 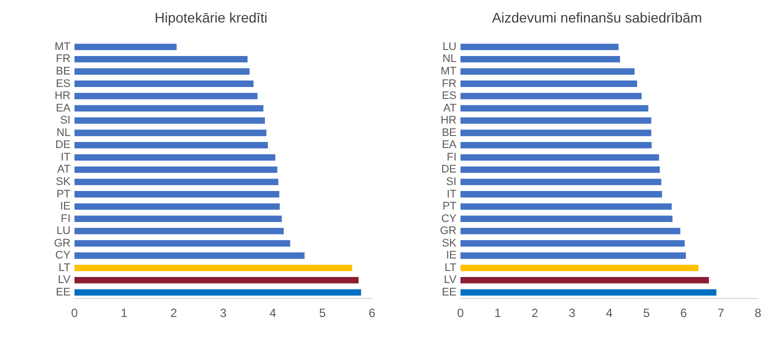 What do you see at coordinates (720, 313) in the screenshot?
I see `x-tick-label: 7` at bounding box center [720, 313].